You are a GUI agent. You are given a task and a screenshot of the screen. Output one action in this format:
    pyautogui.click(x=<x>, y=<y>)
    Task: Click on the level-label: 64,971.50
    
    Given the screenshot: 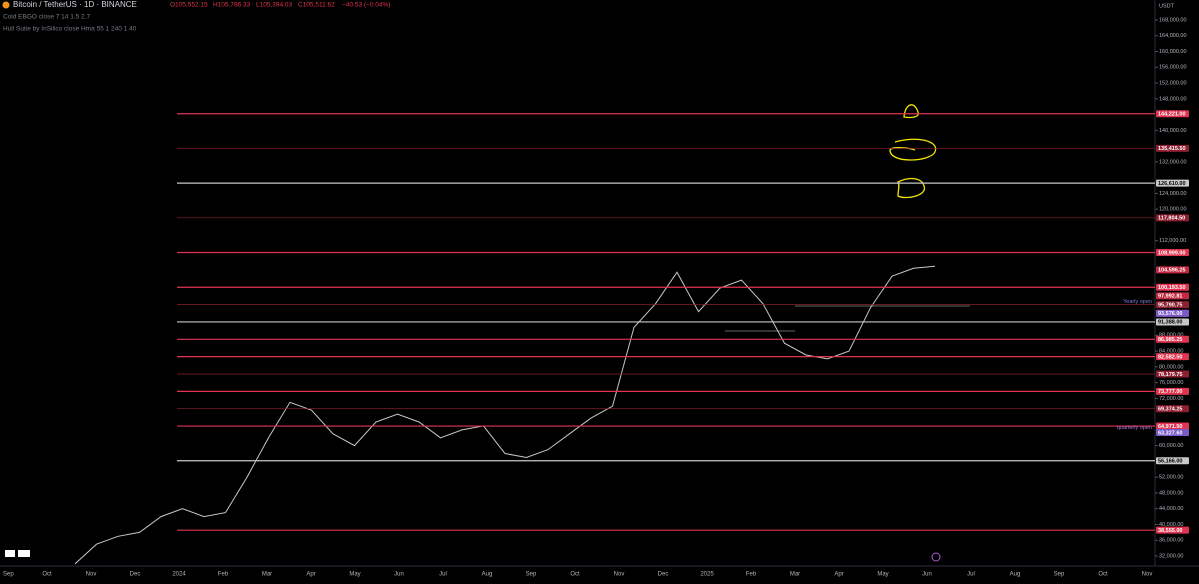 What is the action you would take?
    pyautogui.click(x=1170, y=427)
    